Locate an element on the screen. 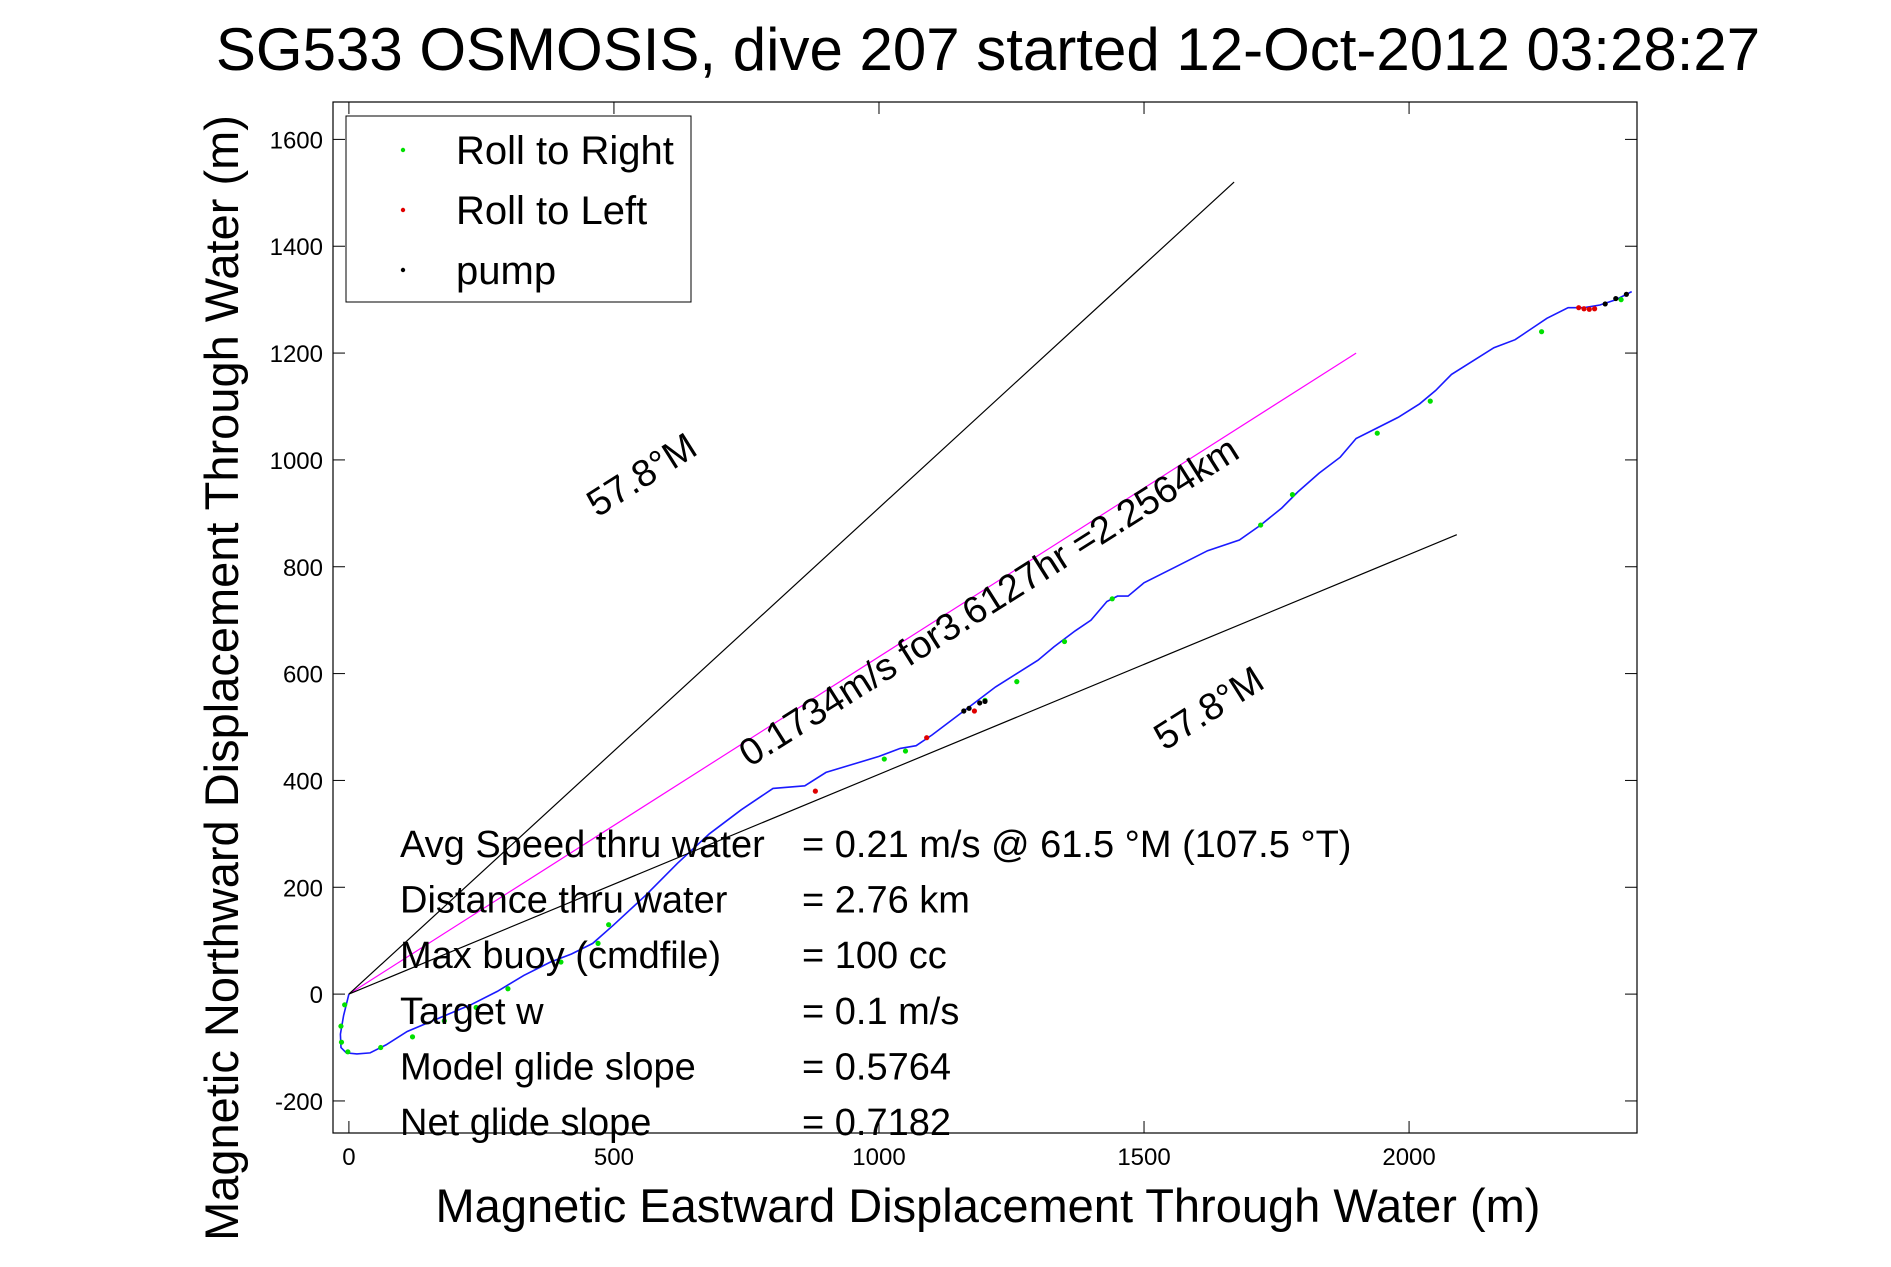 The height and width of the screenshot is (1267, 1891). x-tick-label: 2000 is located at coordinates (1408, 1157).